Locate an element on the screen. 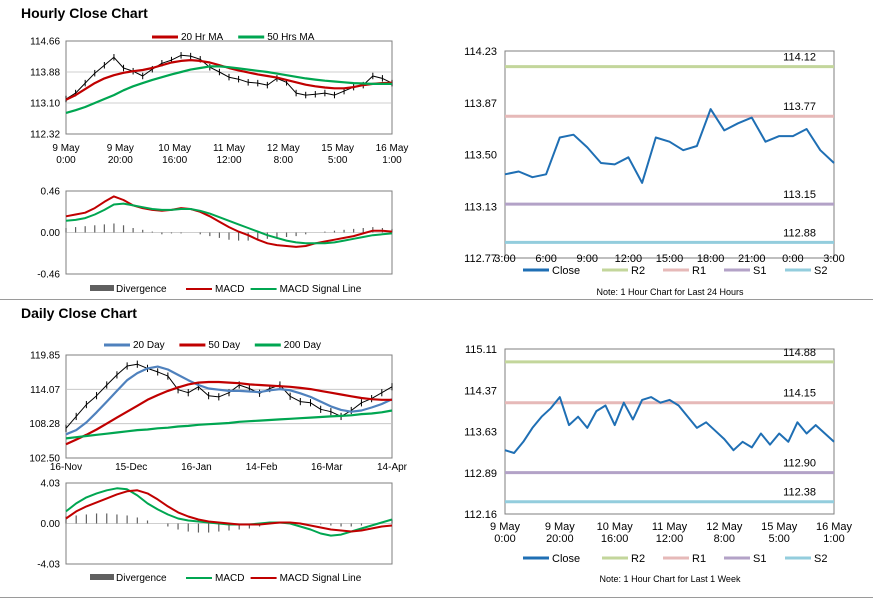 The image size is (873, 601). daily-pivots-legend-label: S2 is located at coordinates (820, 559).